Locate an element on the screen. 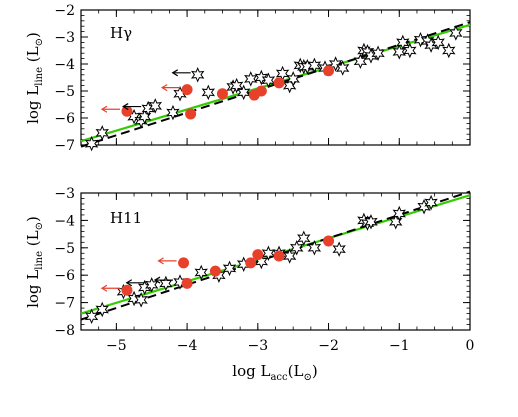  y-tick-label: −2 is located at coordinates (64, 11).